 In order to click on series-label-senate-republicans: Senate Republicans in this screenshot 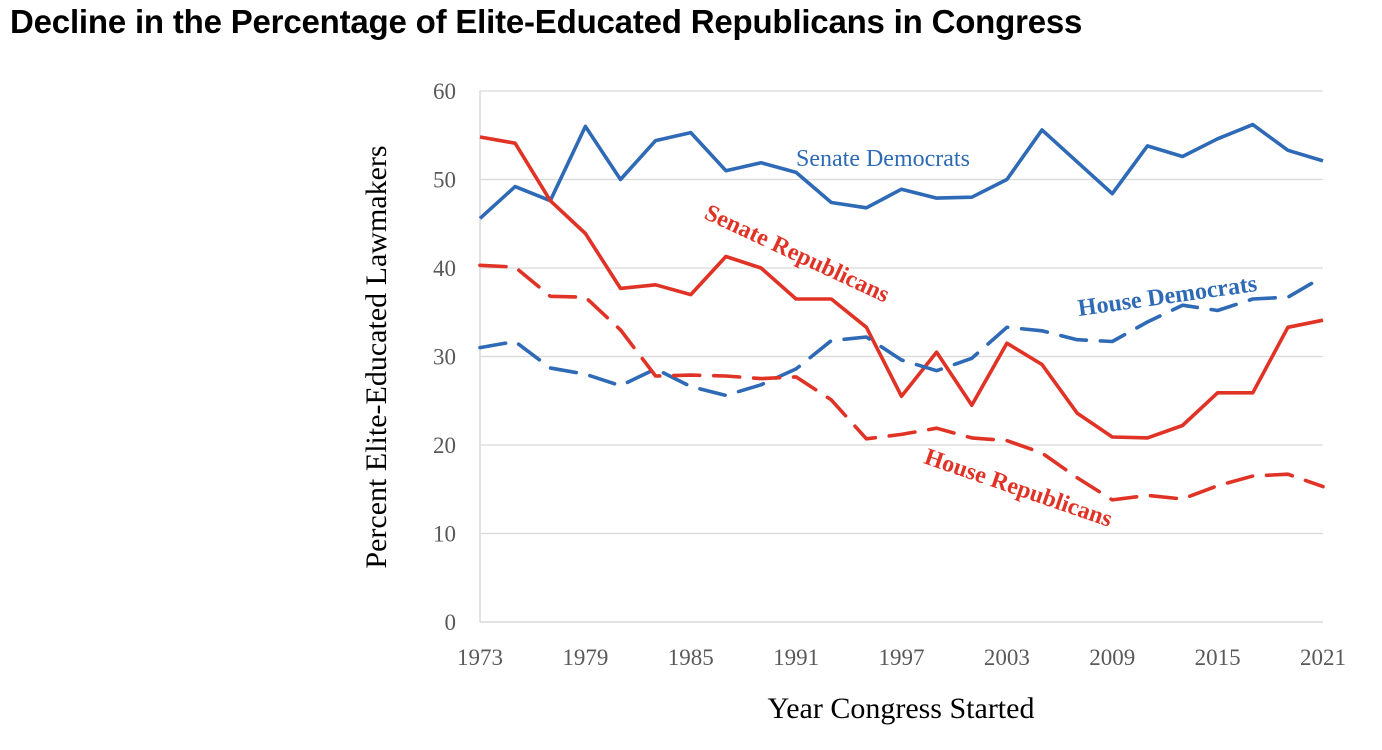, I will do `click(796, 254)`.